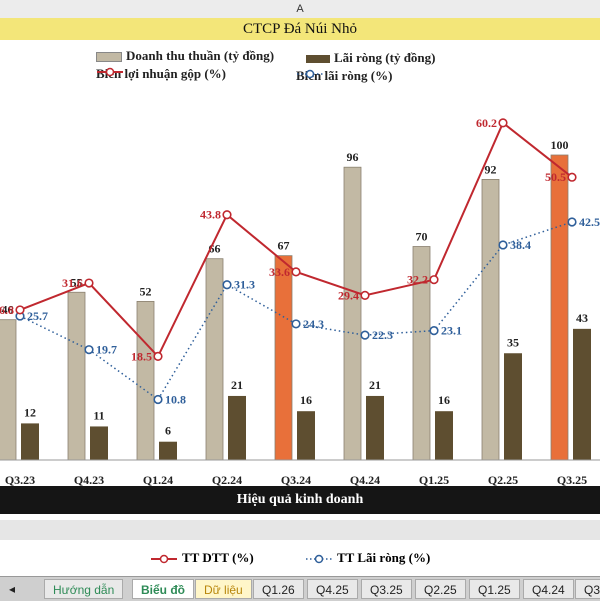 The image size is (600, 601). I want to click on gross-margin-data-label: 6.8, so click(7, 310).